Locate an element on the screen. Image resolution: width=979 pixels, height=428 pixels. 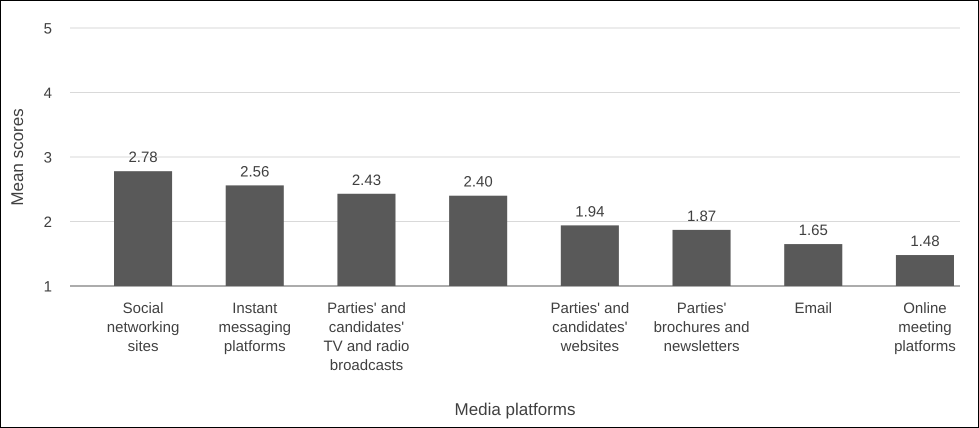
x-tick-label: Parties' and candidates' TV and radio broadcasts is located at coordinates (367, 337).